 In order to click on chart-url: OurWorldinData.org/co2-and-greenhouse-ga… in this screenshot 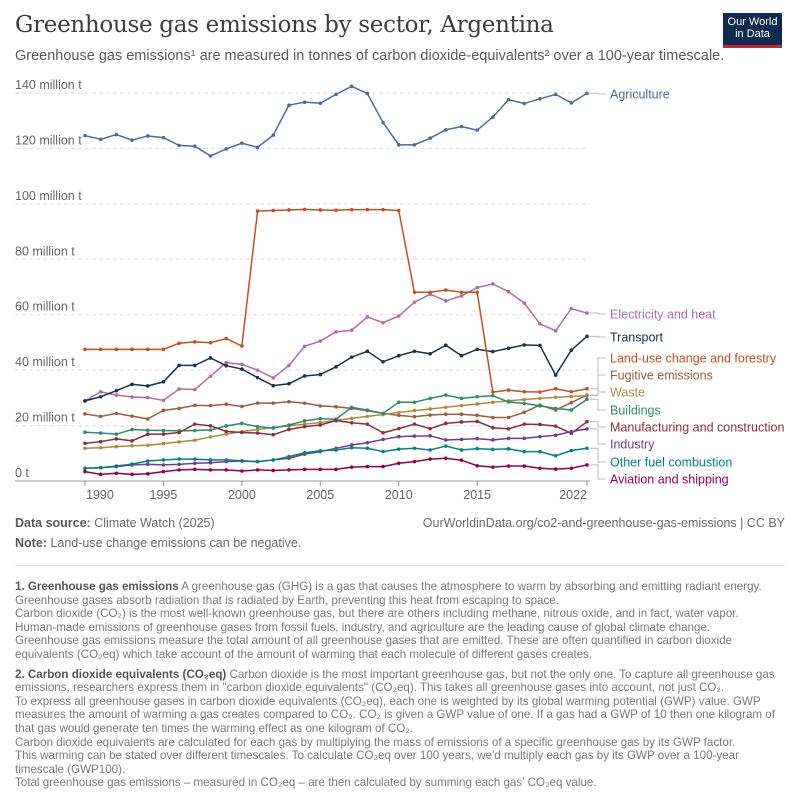, I will do `click(603, 523)`.